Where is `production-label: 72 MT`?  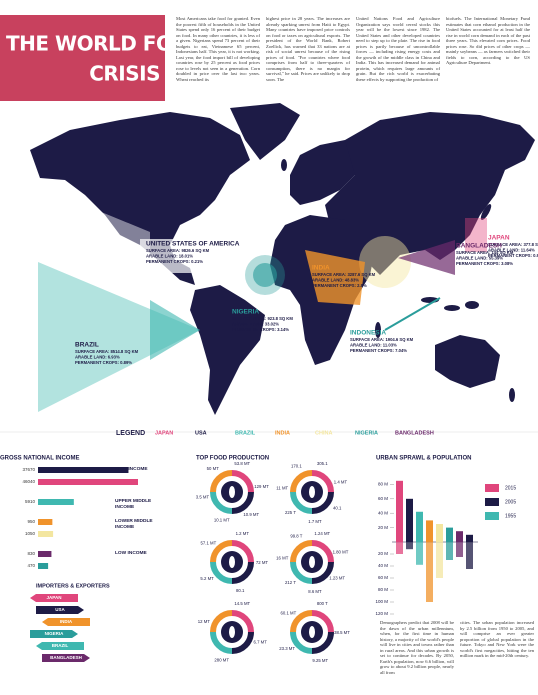 production-label: 72 MT is located at coordinates (262, 562).